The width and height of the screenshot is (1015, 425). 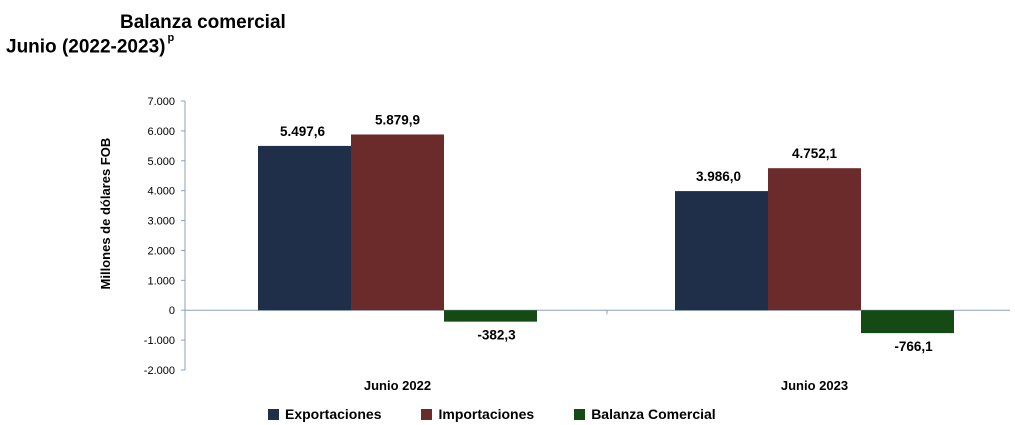 What do you see at coordinates (427, 414) in the screenshot?
I see `legend-swatch-importaciones` at bounding box center [427, 414].